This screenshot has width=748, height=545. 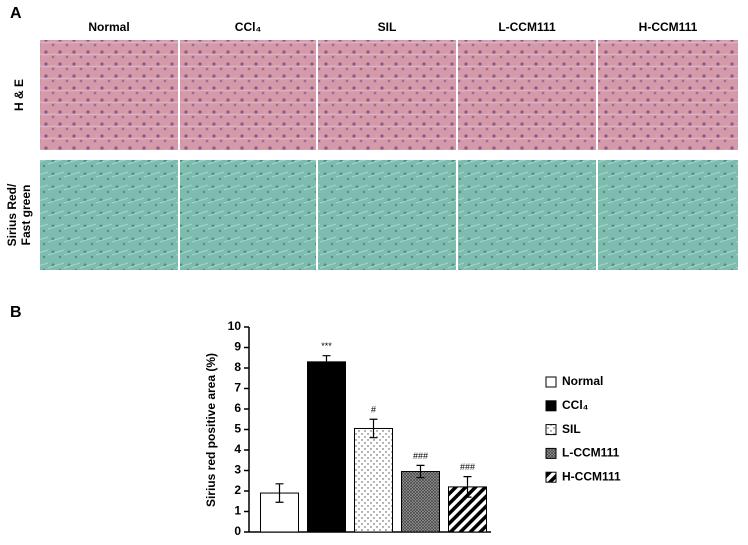 What do you see at coordinates (571, 429) in the screenshot?
I see `legend-label: SIL` at bounding box center [571, 429].